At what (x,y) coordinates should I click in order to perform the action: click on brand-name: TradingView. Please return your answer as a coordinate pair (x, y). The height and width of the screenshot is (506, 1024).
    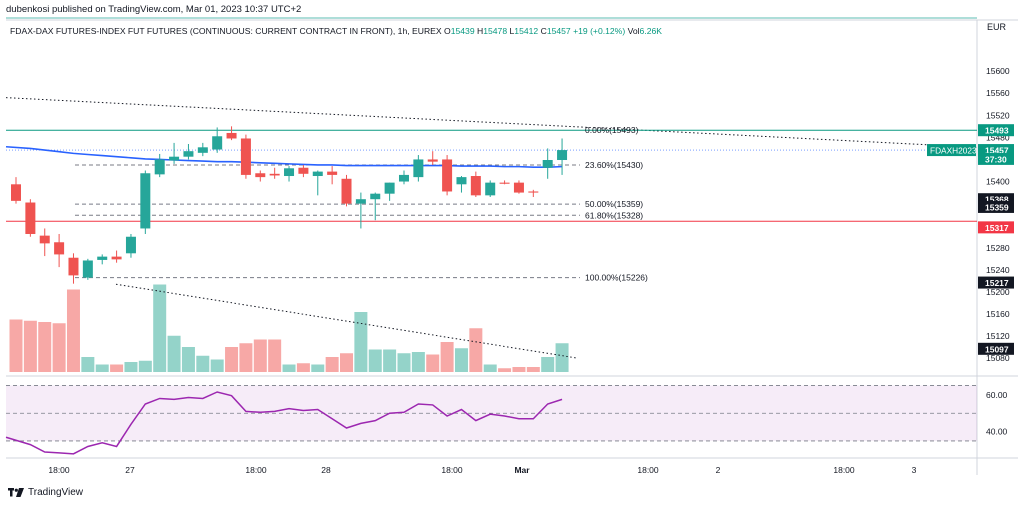
    Looking at the image, I should click on (56, 492).